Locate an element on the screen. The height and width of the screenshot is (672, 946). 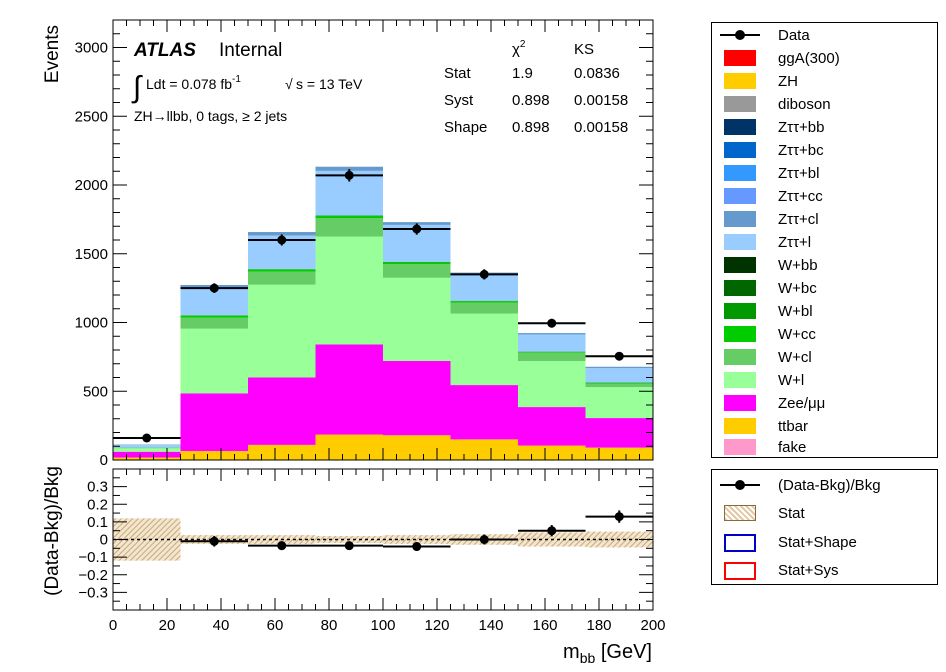
legend-label: Zee/μμ is located at coordinates (802, 403).